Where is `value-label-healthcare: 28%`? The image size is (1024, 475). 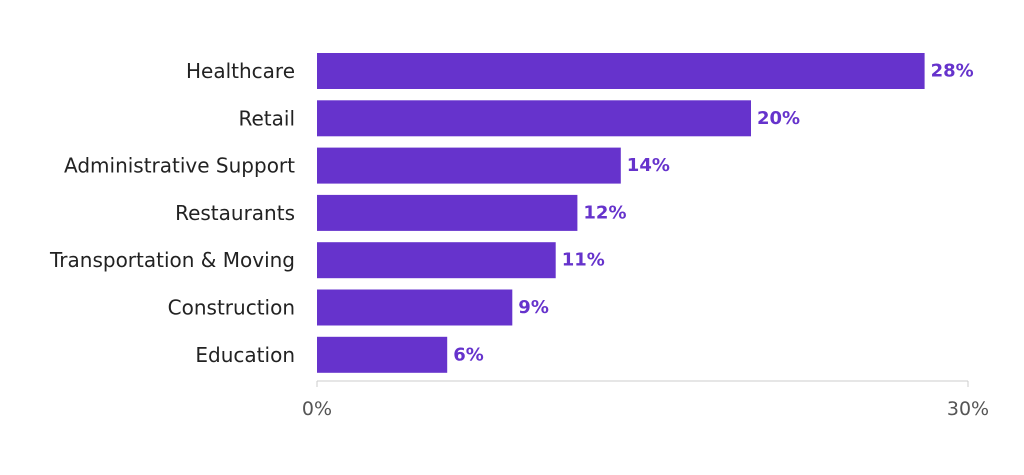
value-label-healthcare: 28% is located at coordinates (952, 71).